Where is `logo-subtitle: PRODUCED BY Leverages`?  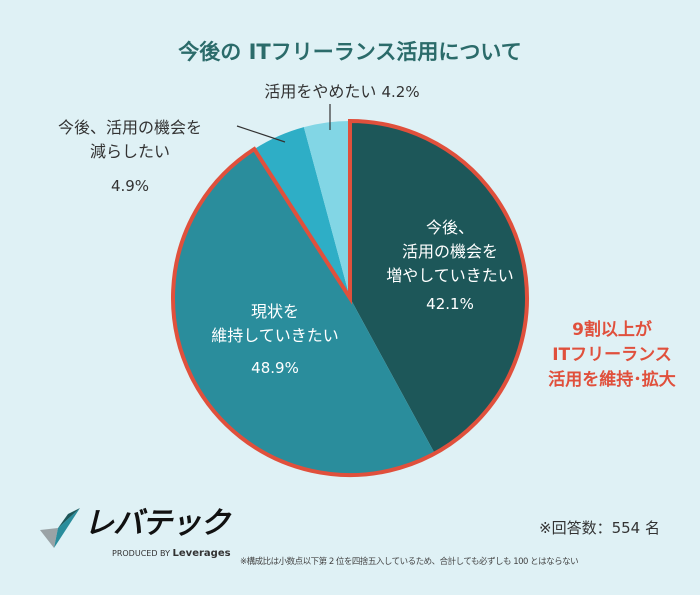
logo-subtitle: PRODUCED BY Leverages is located at coordinates (171, 554).